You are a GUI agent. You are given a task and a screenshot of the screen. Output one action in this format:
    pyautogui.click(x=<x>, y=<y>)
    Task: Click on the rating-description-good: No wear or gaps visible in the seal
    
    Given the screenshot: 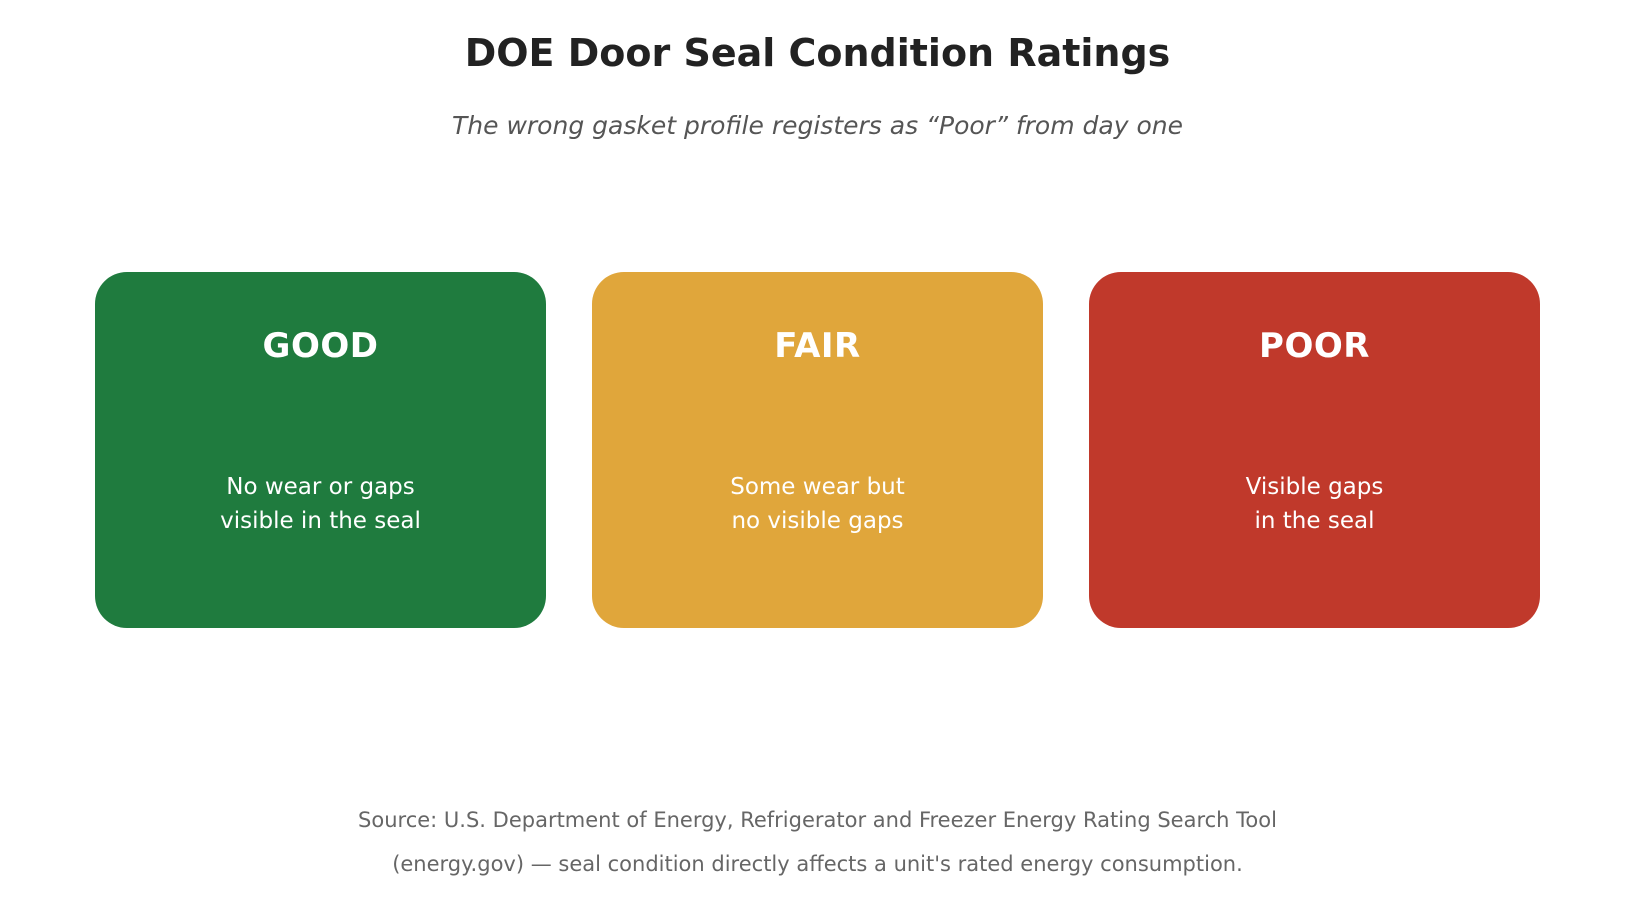 What is the action you would take?
    pyautogui.click(x=320, y=504)
    